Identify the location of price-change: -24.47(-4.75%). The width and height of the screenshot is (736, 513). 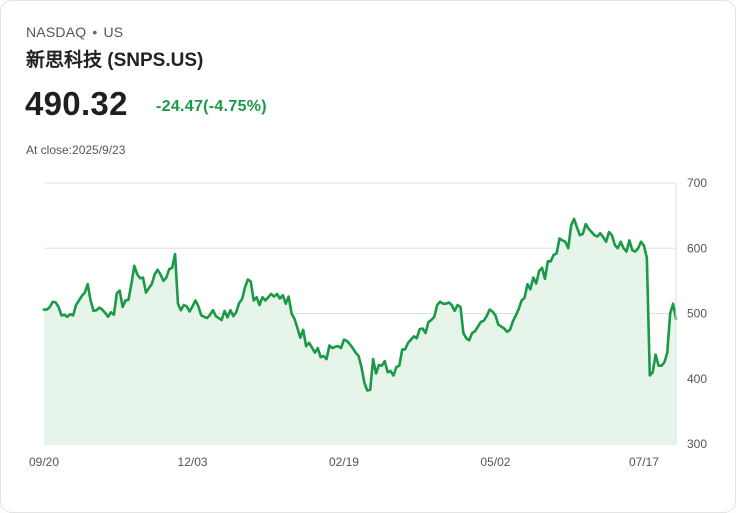
(211, 106).